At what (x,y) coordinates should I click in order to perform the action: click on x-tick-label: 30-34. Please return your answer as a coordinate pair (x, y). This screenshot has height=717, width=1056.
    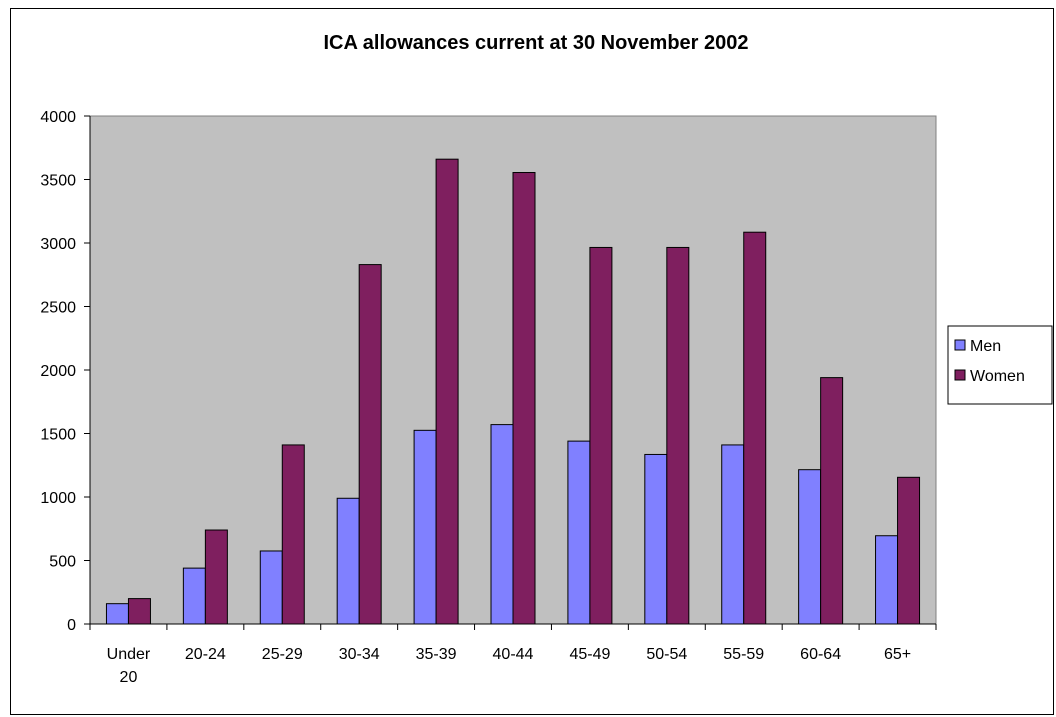
    Looking at the image, I should click on (359, 654).